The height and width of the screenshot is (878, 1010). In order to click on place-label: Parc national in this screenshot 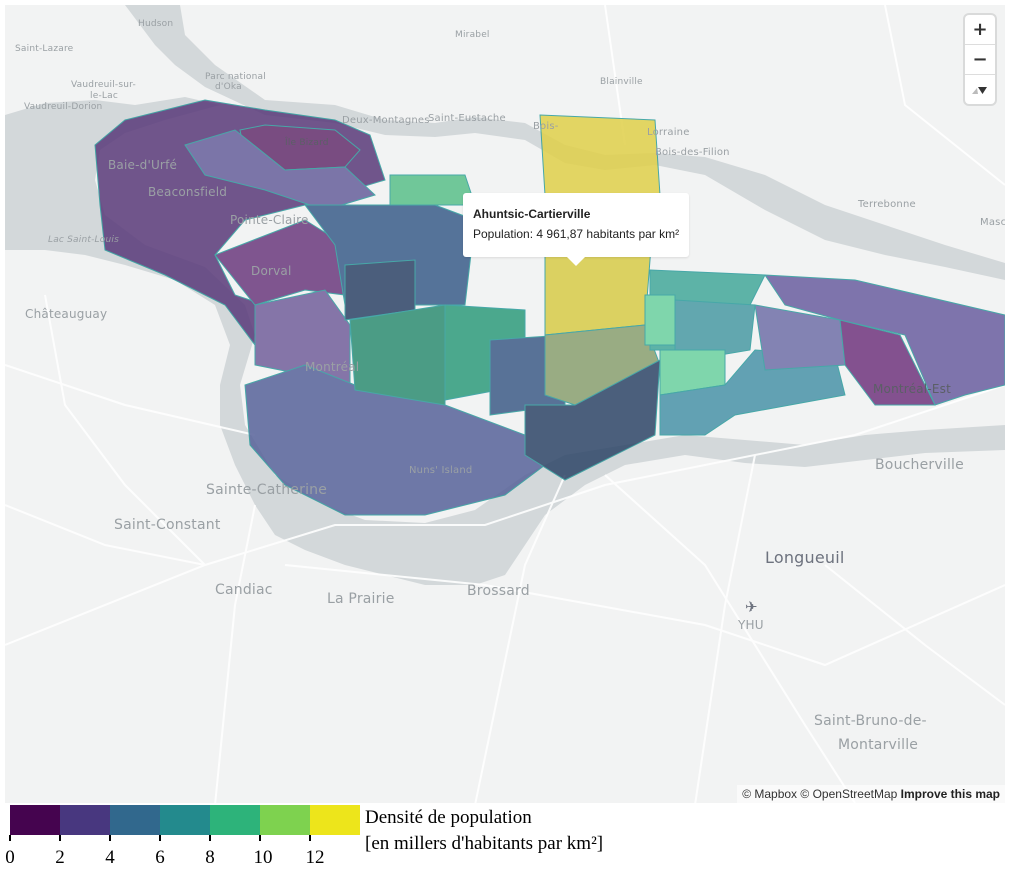, I will do `click(235, 77)`.